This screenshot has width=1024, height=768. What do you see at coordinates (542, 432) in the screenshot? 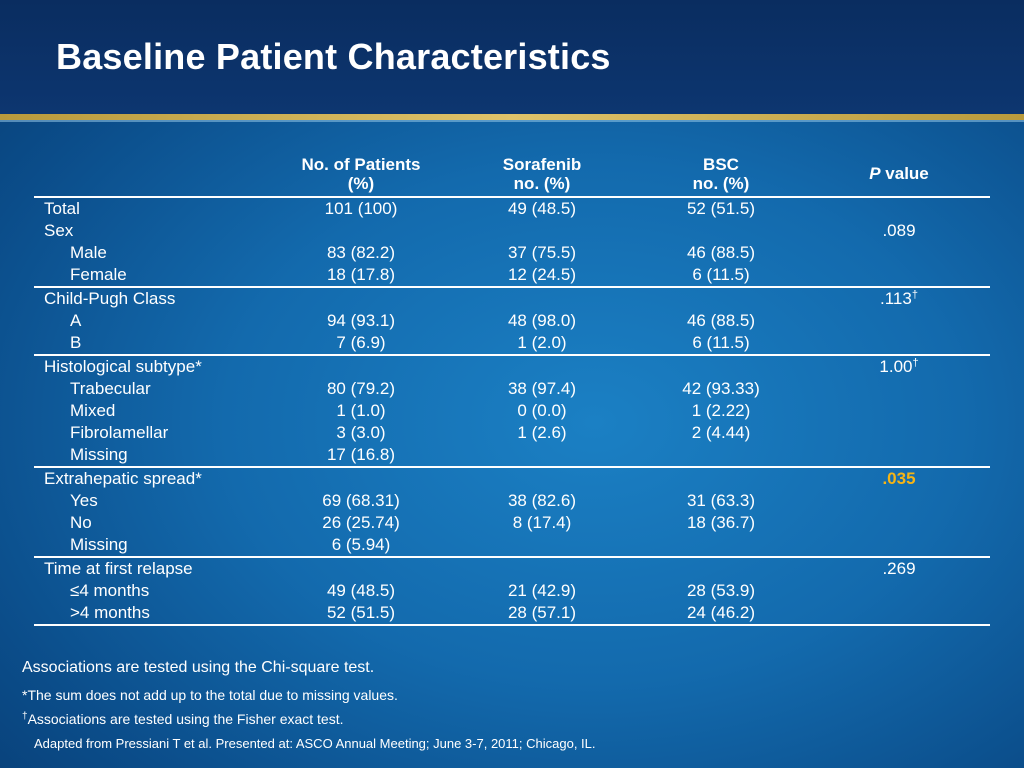
I see `cell-sorafenib: 1 (2.6)` at bounding box center [542, 432].